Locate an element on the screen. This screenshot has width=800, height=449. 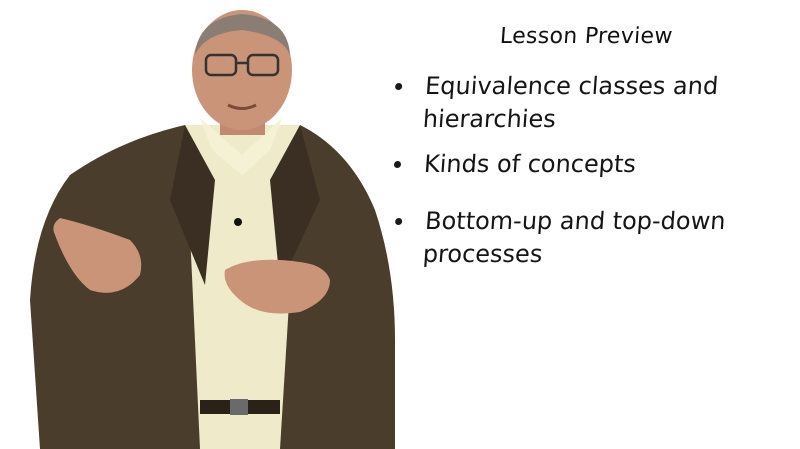
bullet-item: Equivalence classes and hierarchies is located at coordinates (595, 103).